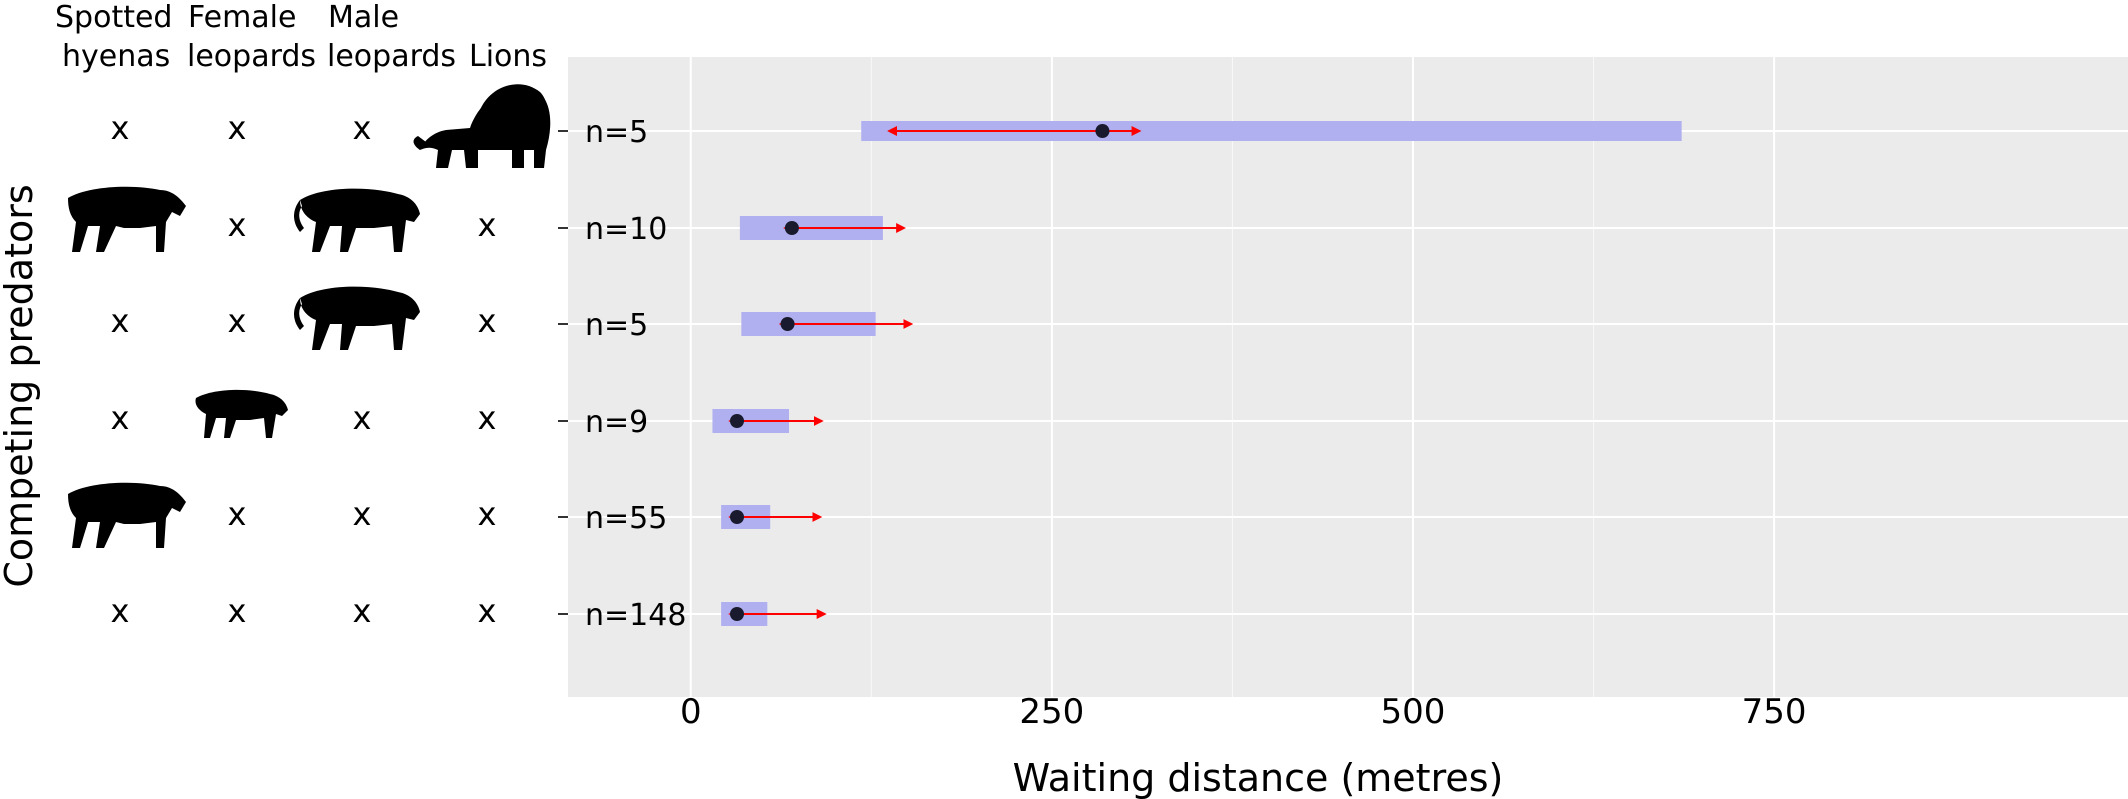 The width and height of the screenshot is (2128, 799). Describe the element at coordinates (626, 518) in the screenshot. I see `n-label: n=55` at that location.